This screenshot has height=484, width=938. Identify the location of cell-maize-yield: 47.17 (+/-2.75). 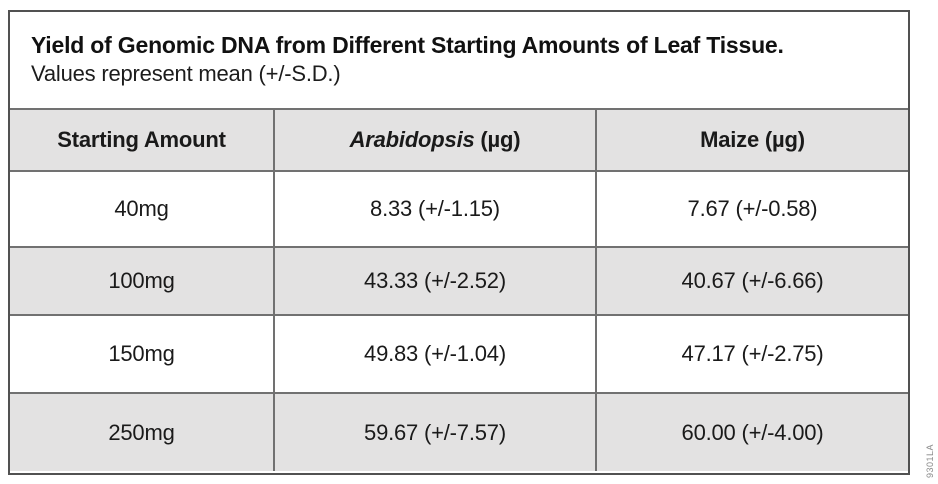
(751, 354).